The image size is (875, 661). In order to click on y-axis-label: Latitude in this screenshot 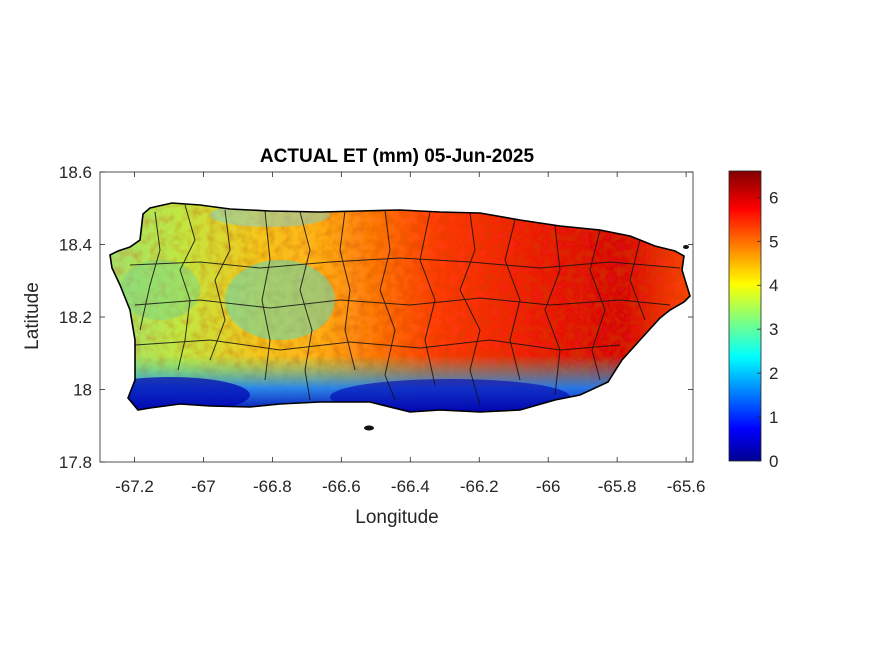, I will do `click(32, 316)`.